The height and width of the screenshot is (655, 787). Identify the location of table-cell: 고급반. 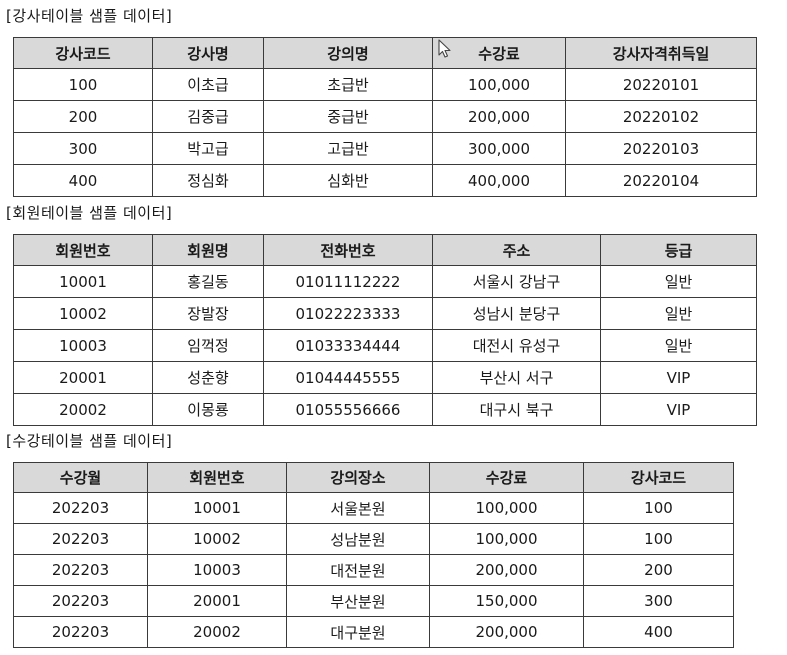
(348, 148).